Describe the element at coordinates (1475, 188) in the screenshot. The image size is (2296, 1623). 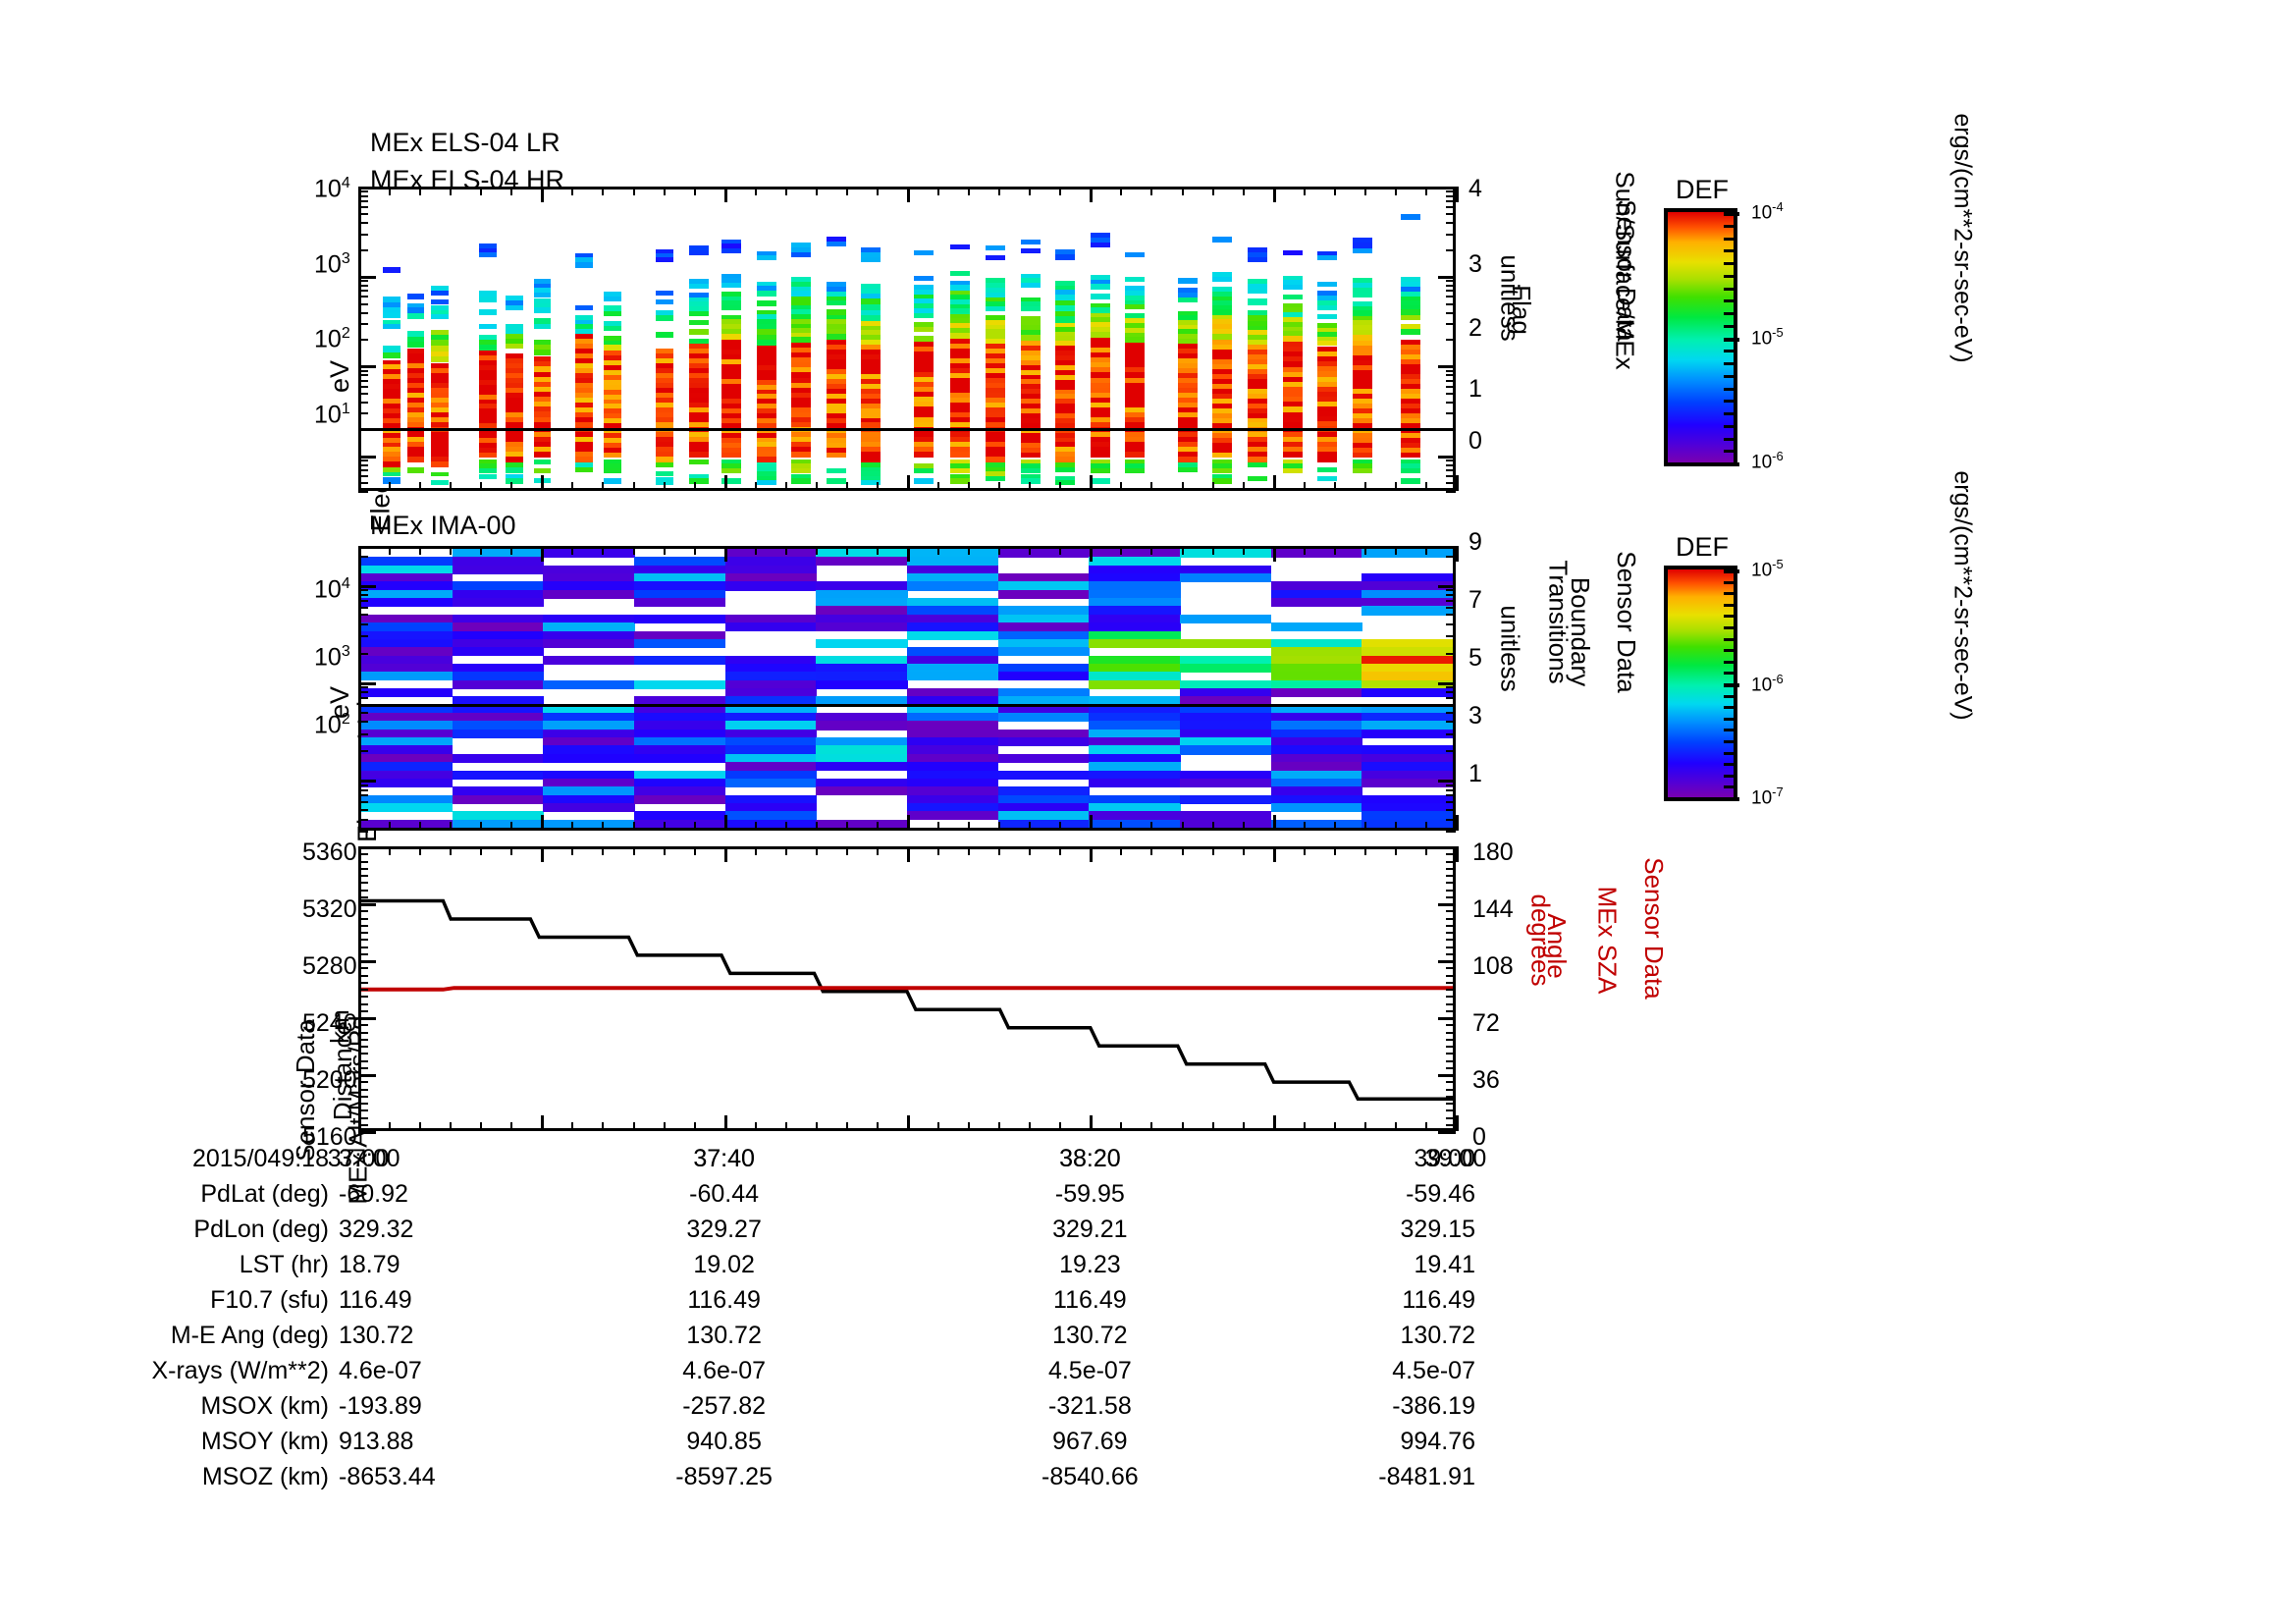
I see `panel1-right-tick-4: 4` at that location.